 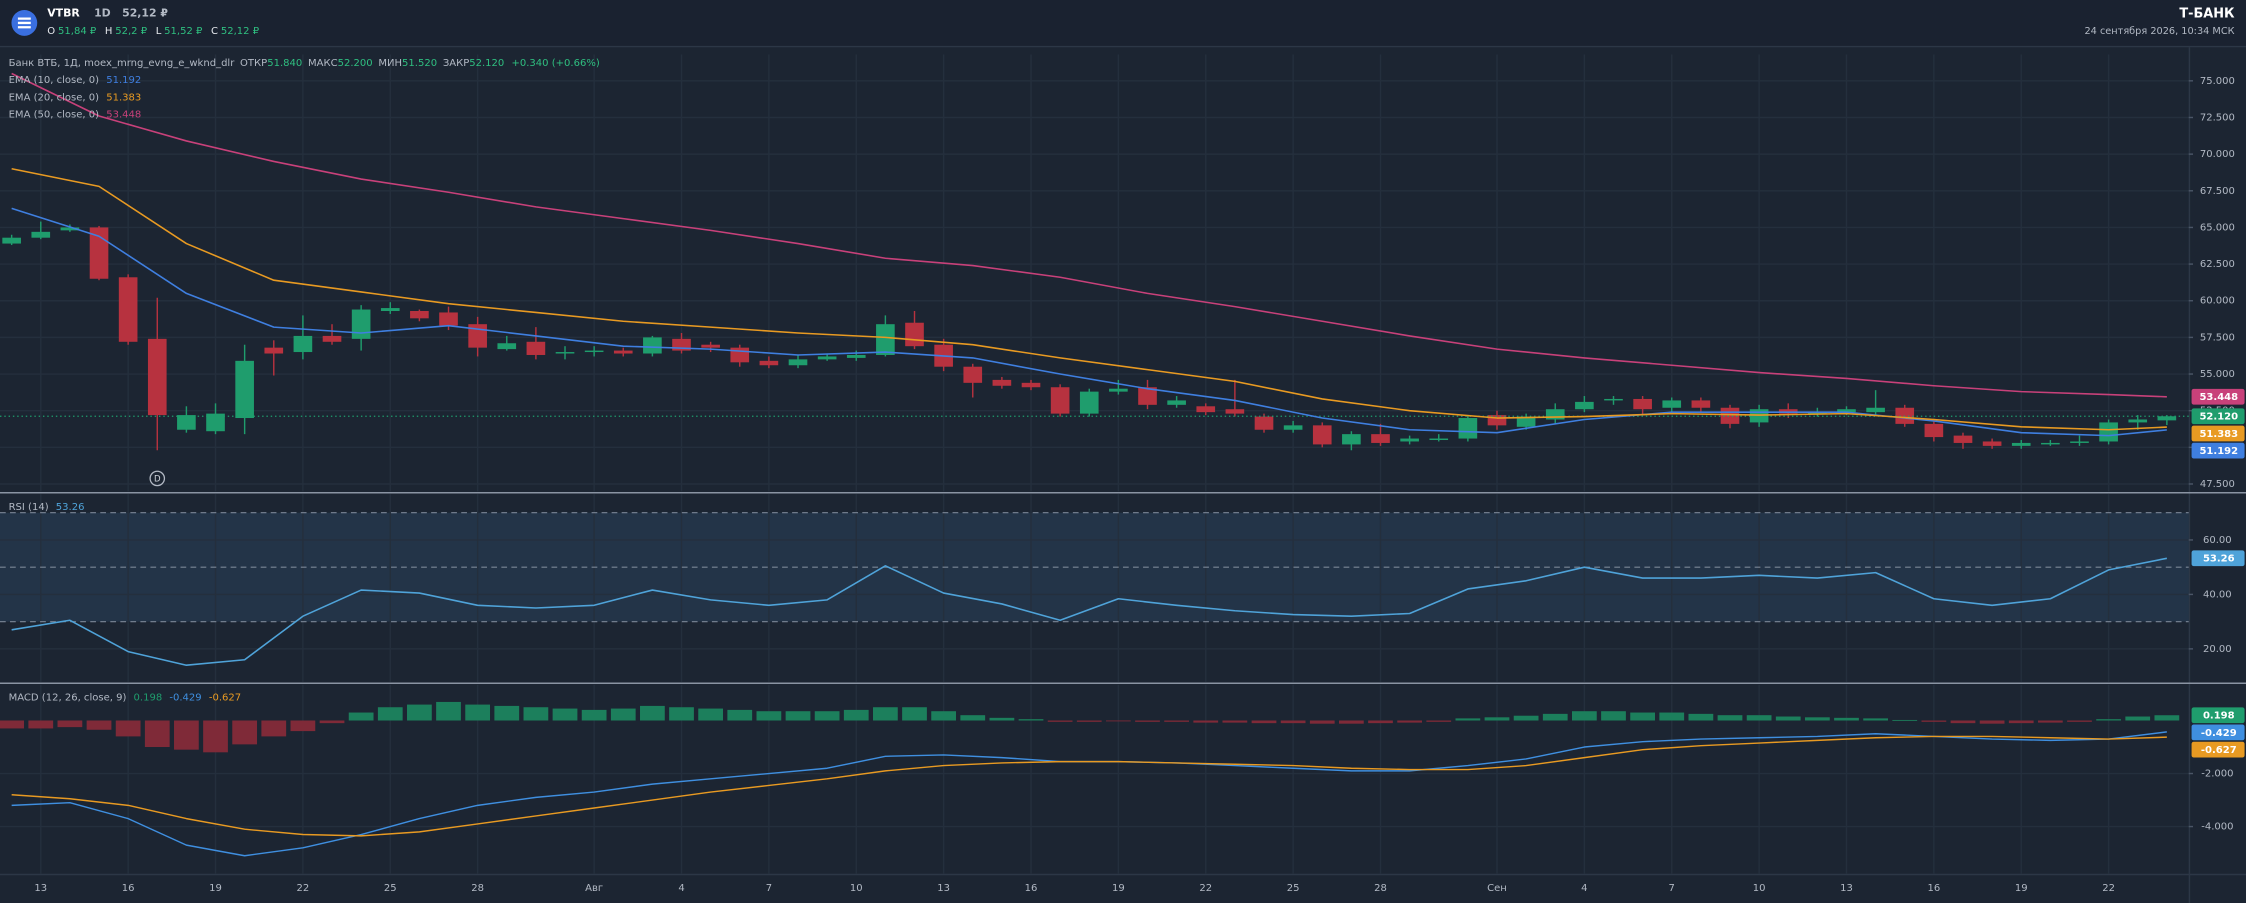 I want to click on y-tick-label: 20.00, so click(x=2217, y=649).